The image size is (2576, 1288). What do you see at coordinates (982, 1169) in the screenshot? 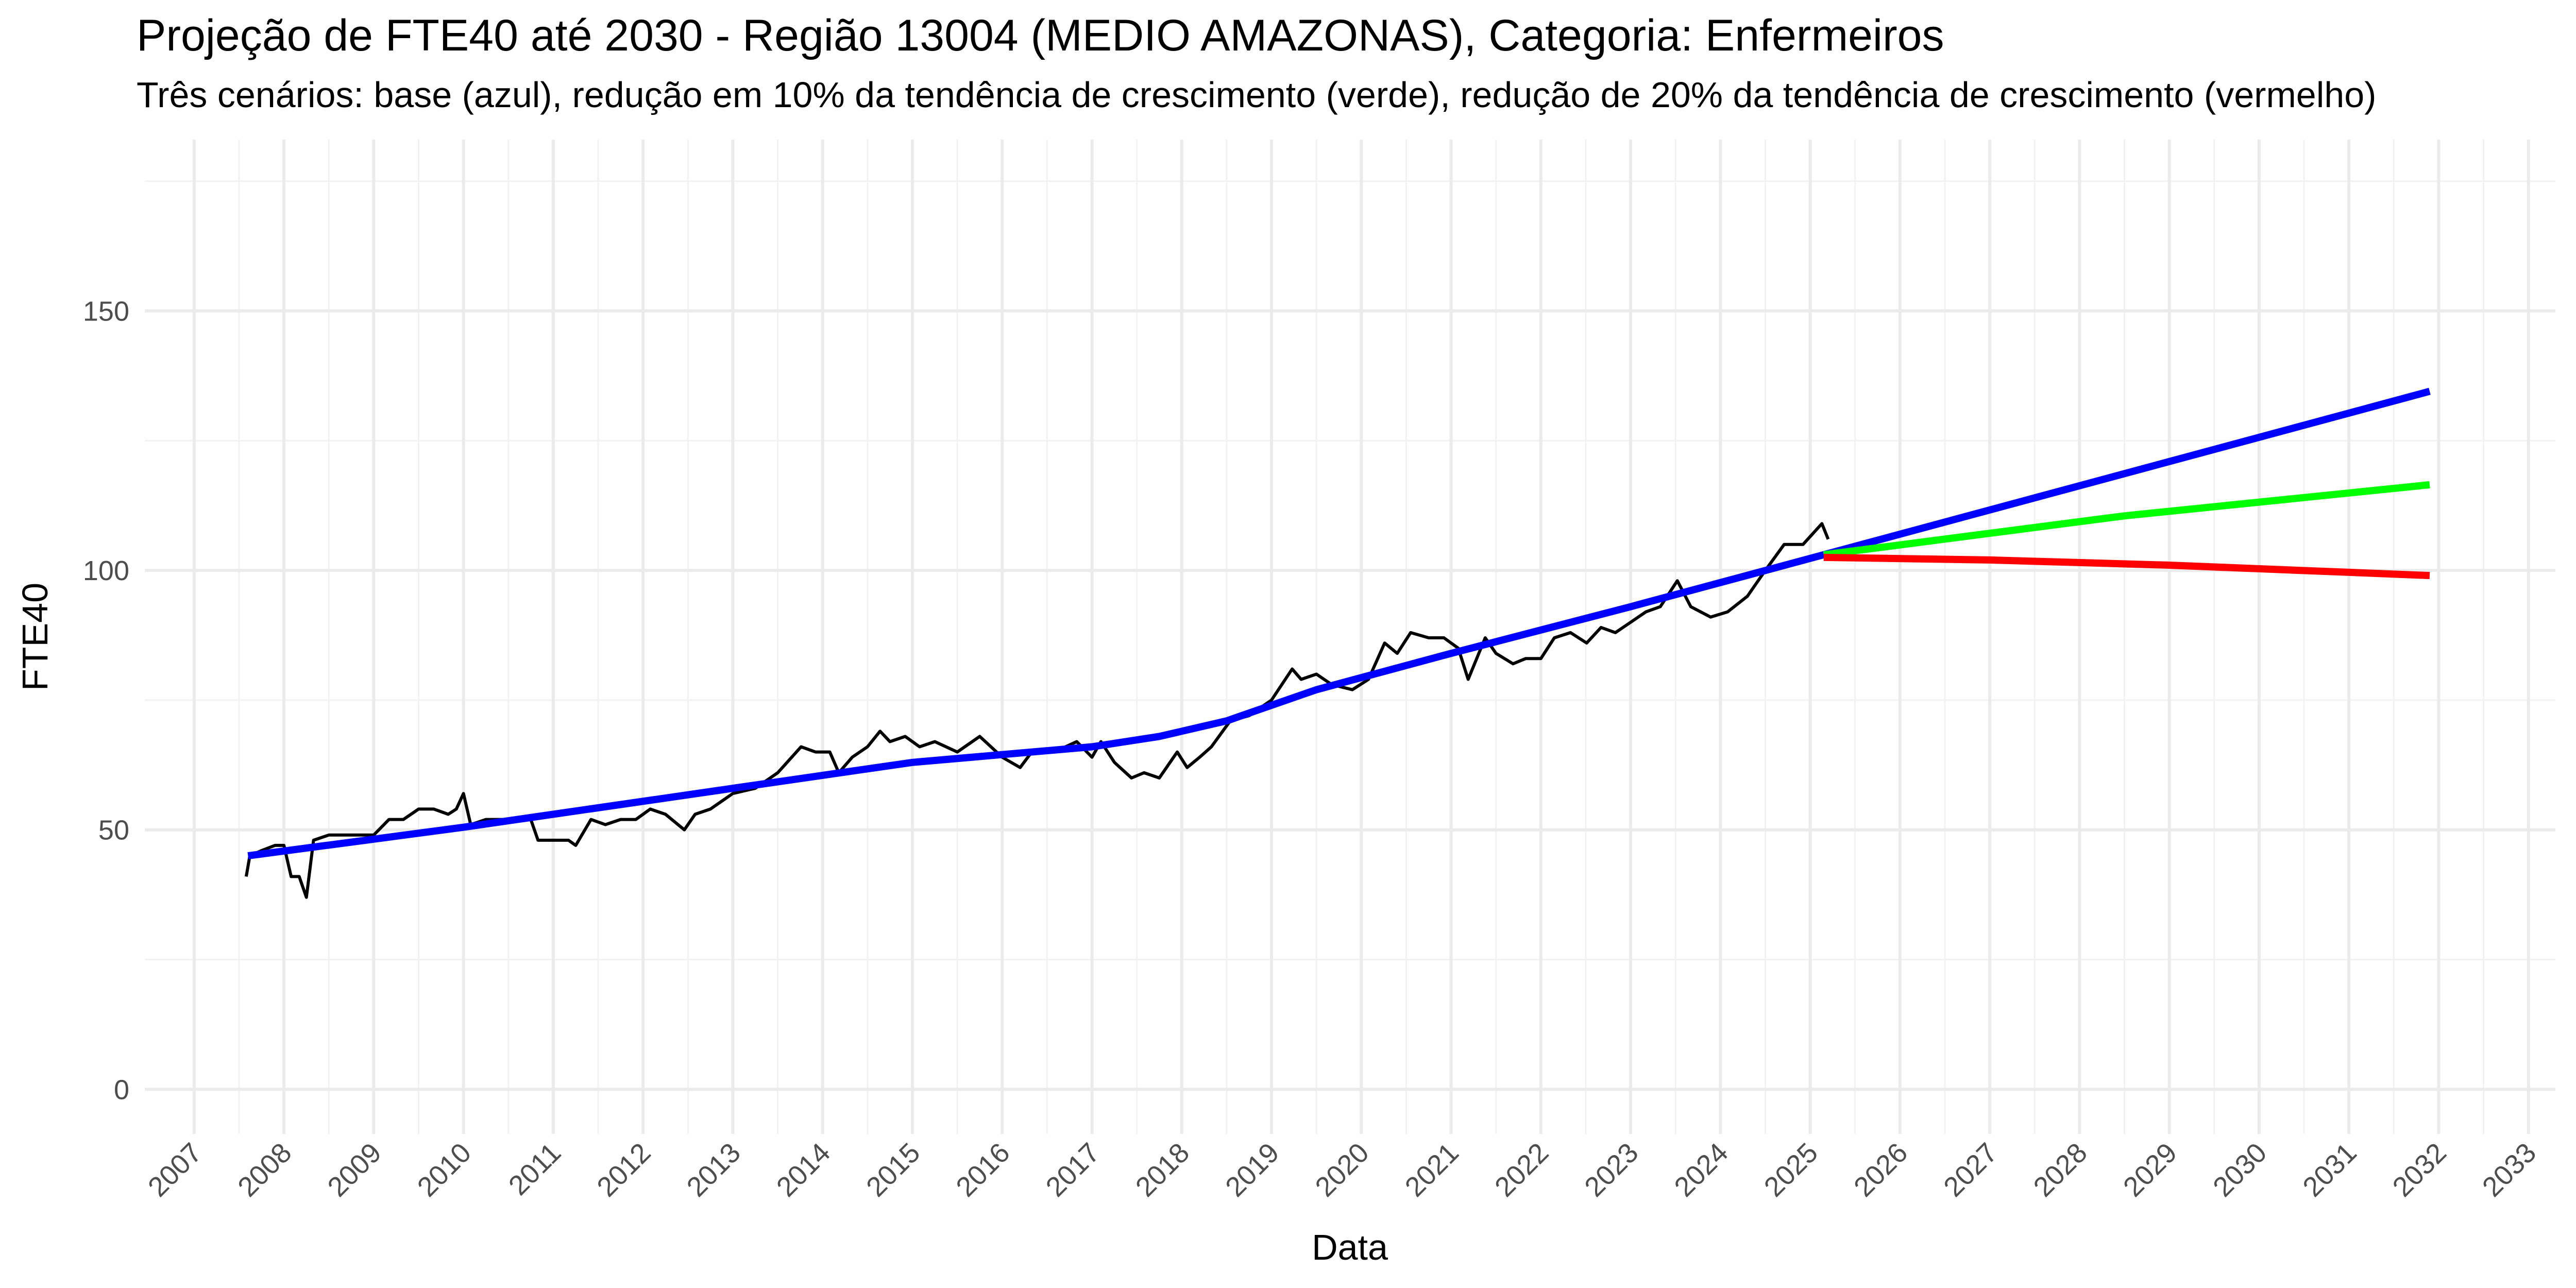
I see `x-tick-label: 2016` at bounding box center [982, 1169].